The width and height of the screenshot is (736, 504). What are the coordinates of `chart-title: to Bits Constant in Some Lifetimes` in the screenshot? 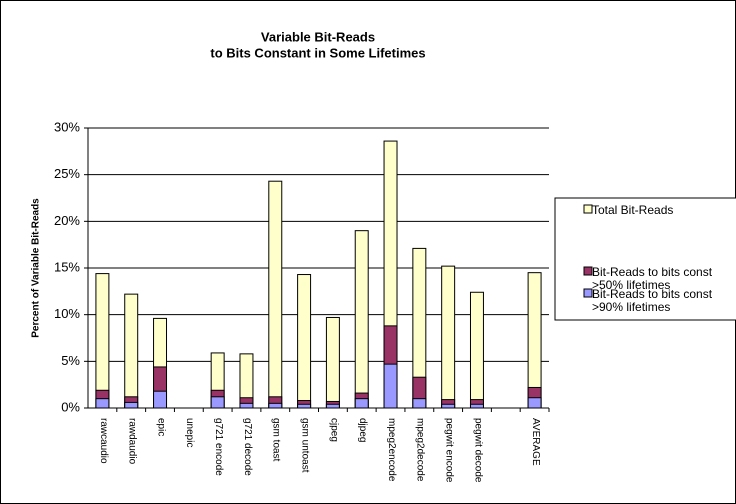 It's located at (317, 52).